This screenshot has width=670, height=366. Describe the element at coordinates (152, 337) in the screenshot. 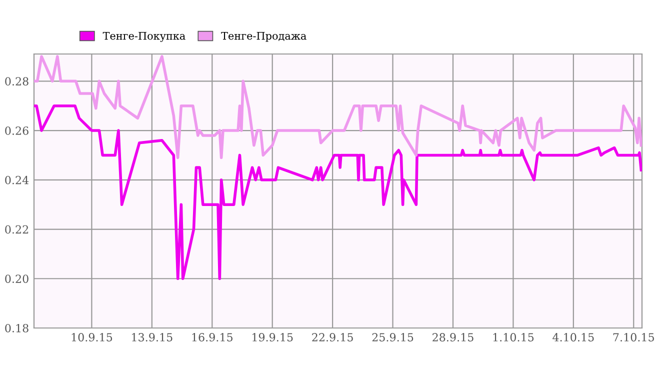

I see `x-tick-label: 13.9.15` at that location.